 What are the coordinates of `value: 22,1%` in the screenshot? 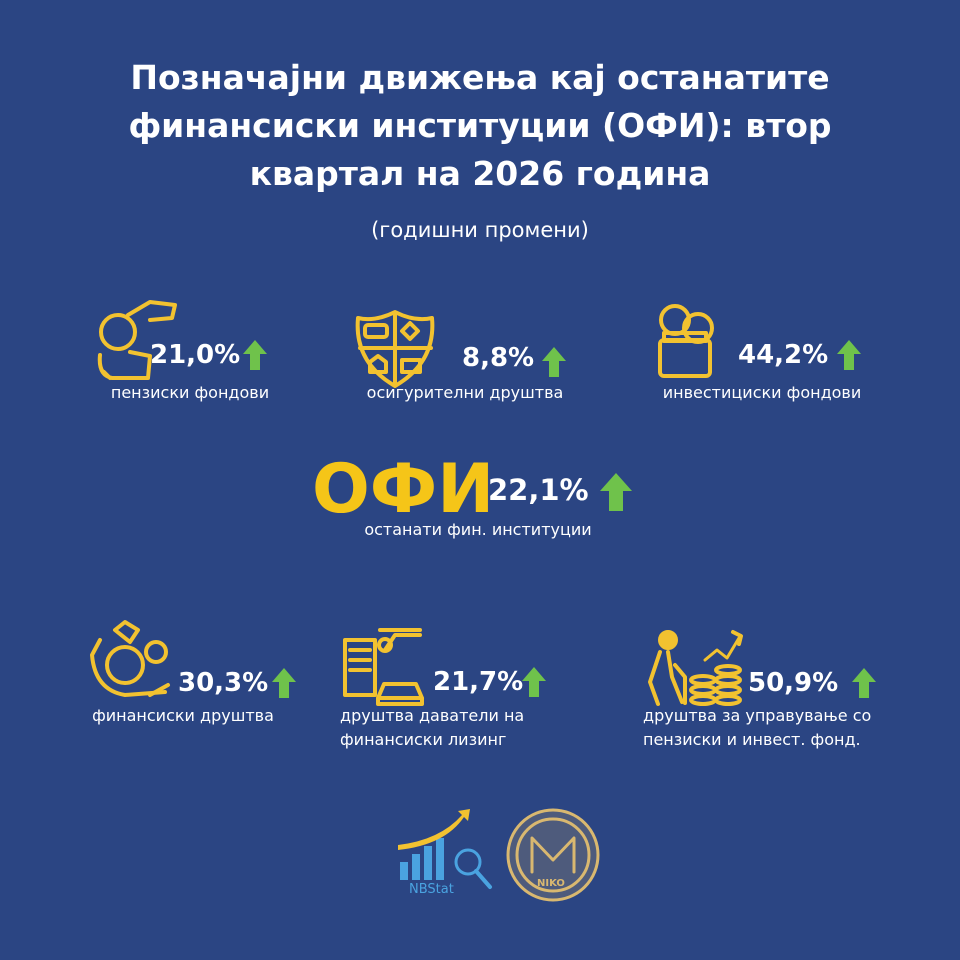 It's located at (538, 490).